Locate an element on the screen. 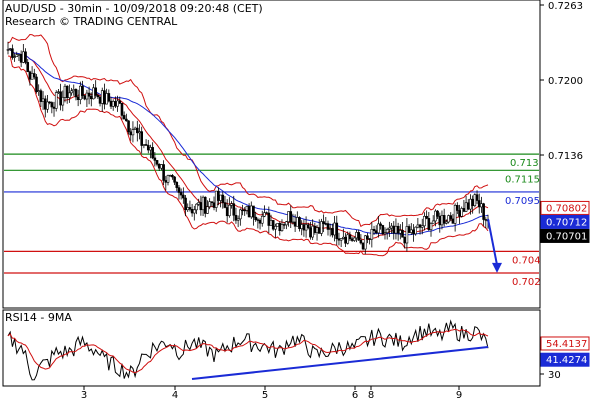  forecast-arrow is located at coordinates (492, 242).